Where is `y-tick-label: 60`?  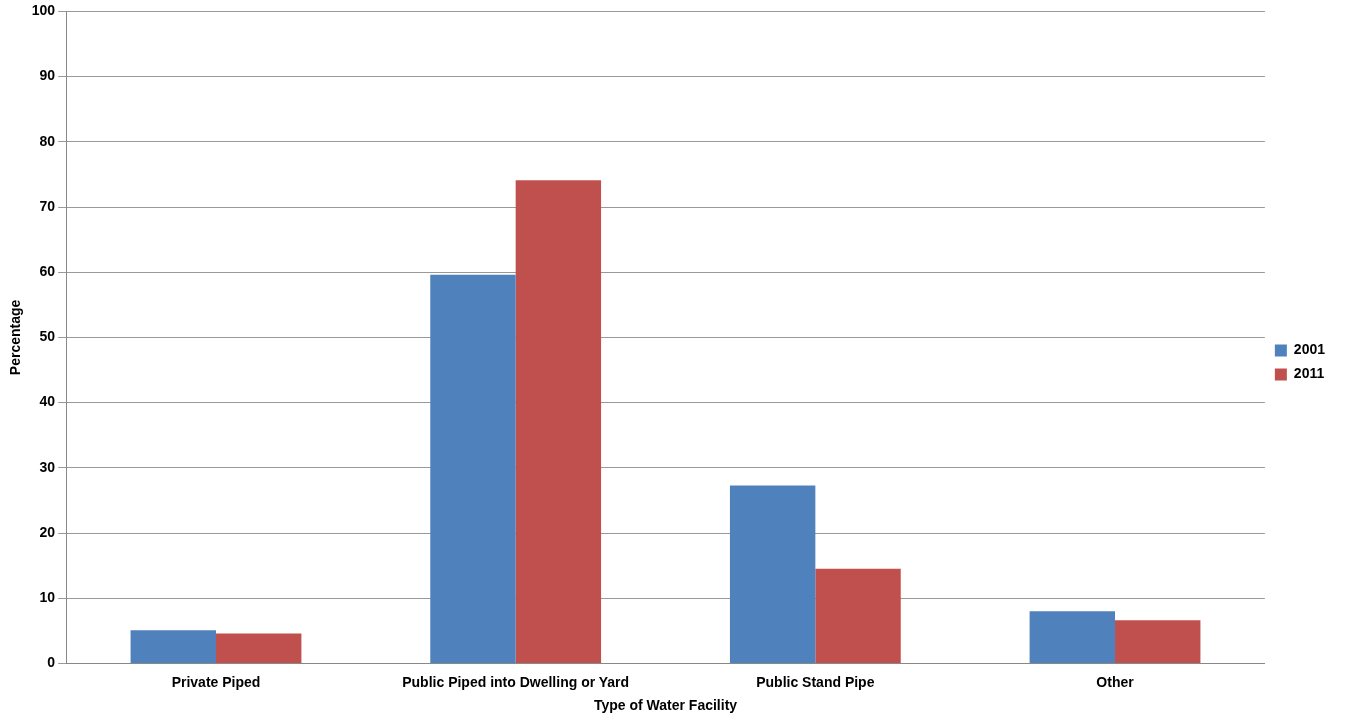 y-tick-label: 60 is located at coordinates (47, 271).